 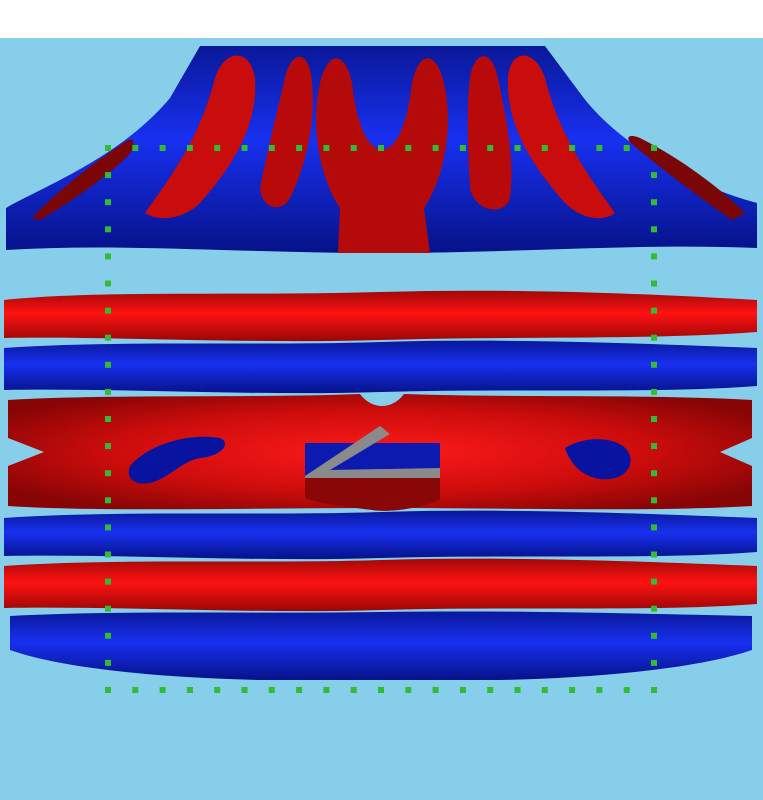 What do you see at coordinates (372, 494) in the screenshot?
I see `central-dark-red-block` at bounding box center [372, 494].